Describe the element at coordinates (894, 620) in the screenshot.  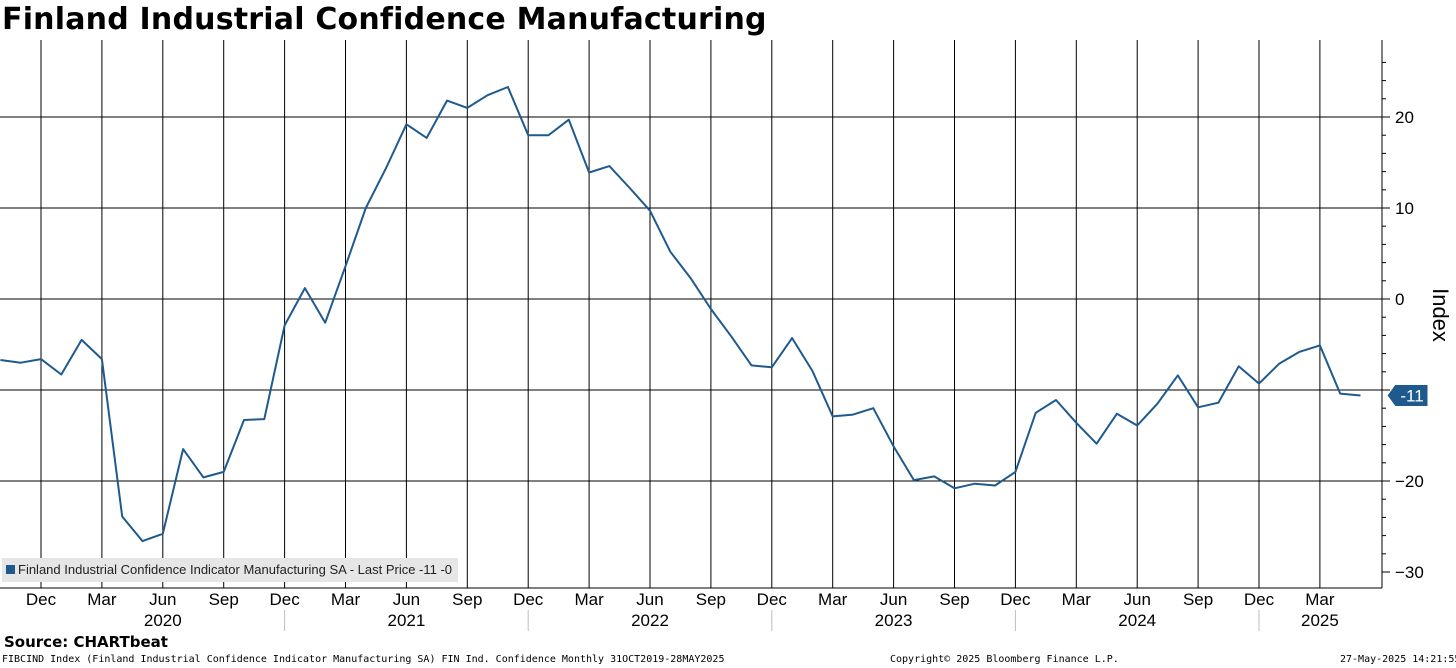
I see `x-year-label: 2023` at that location.